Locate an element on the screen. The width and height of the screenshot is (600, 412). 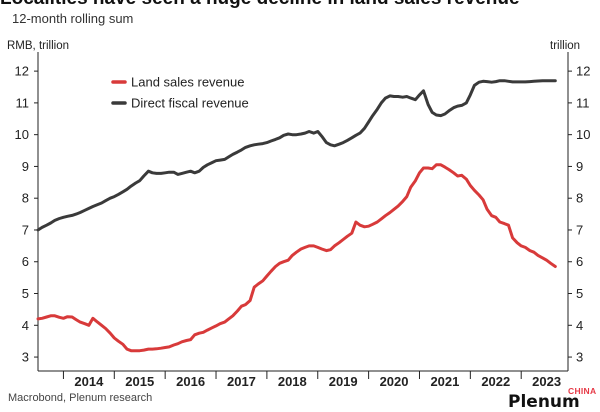
y-tick-label-right: 7 is located at coordinates (579, 229).